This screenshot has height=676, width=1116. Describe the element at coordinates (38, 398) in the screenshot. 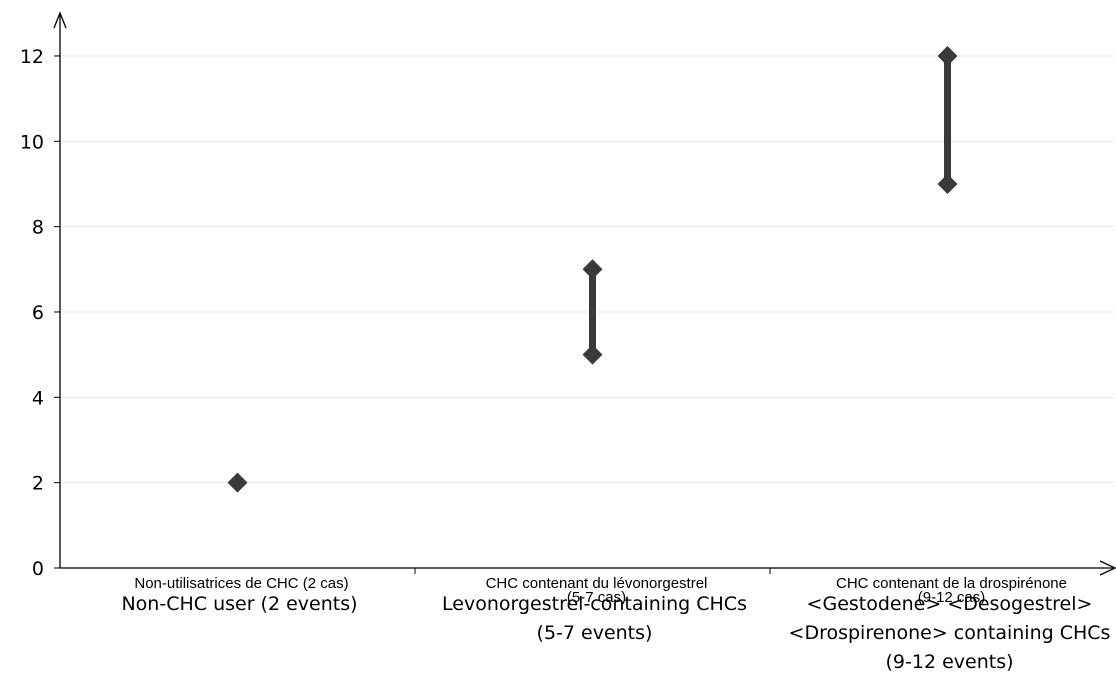

I see `y-tick-label: 4` at that location.